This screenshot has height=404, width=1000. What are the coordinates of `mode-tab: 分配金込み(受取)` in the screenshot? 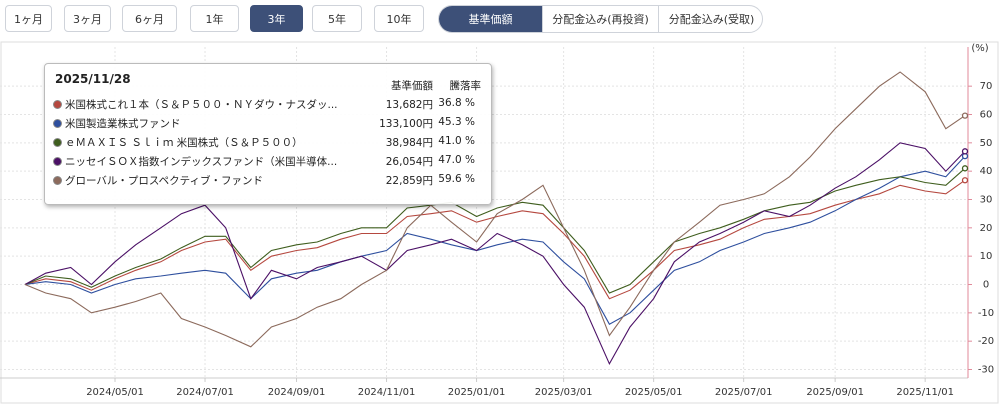 It's located at (710, 19).